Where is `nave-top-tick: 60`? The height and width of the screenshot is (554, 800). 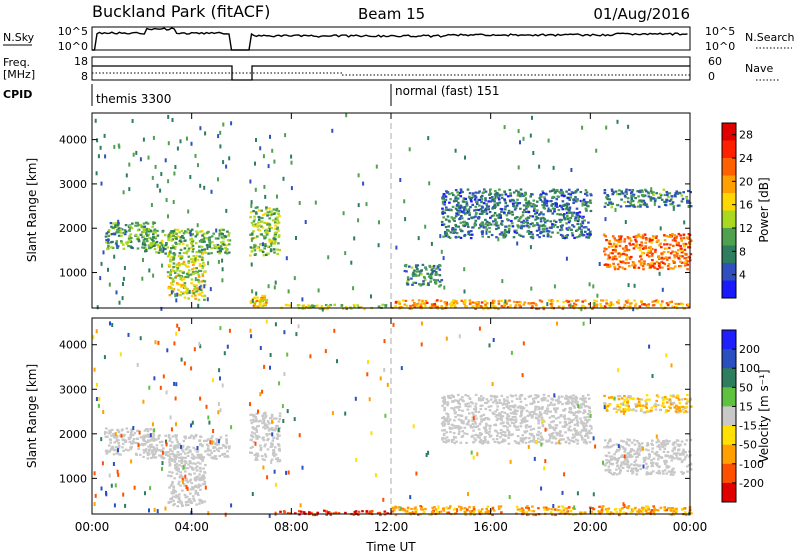
nave-top-tick: 60 is located at coordinates (715, 61).